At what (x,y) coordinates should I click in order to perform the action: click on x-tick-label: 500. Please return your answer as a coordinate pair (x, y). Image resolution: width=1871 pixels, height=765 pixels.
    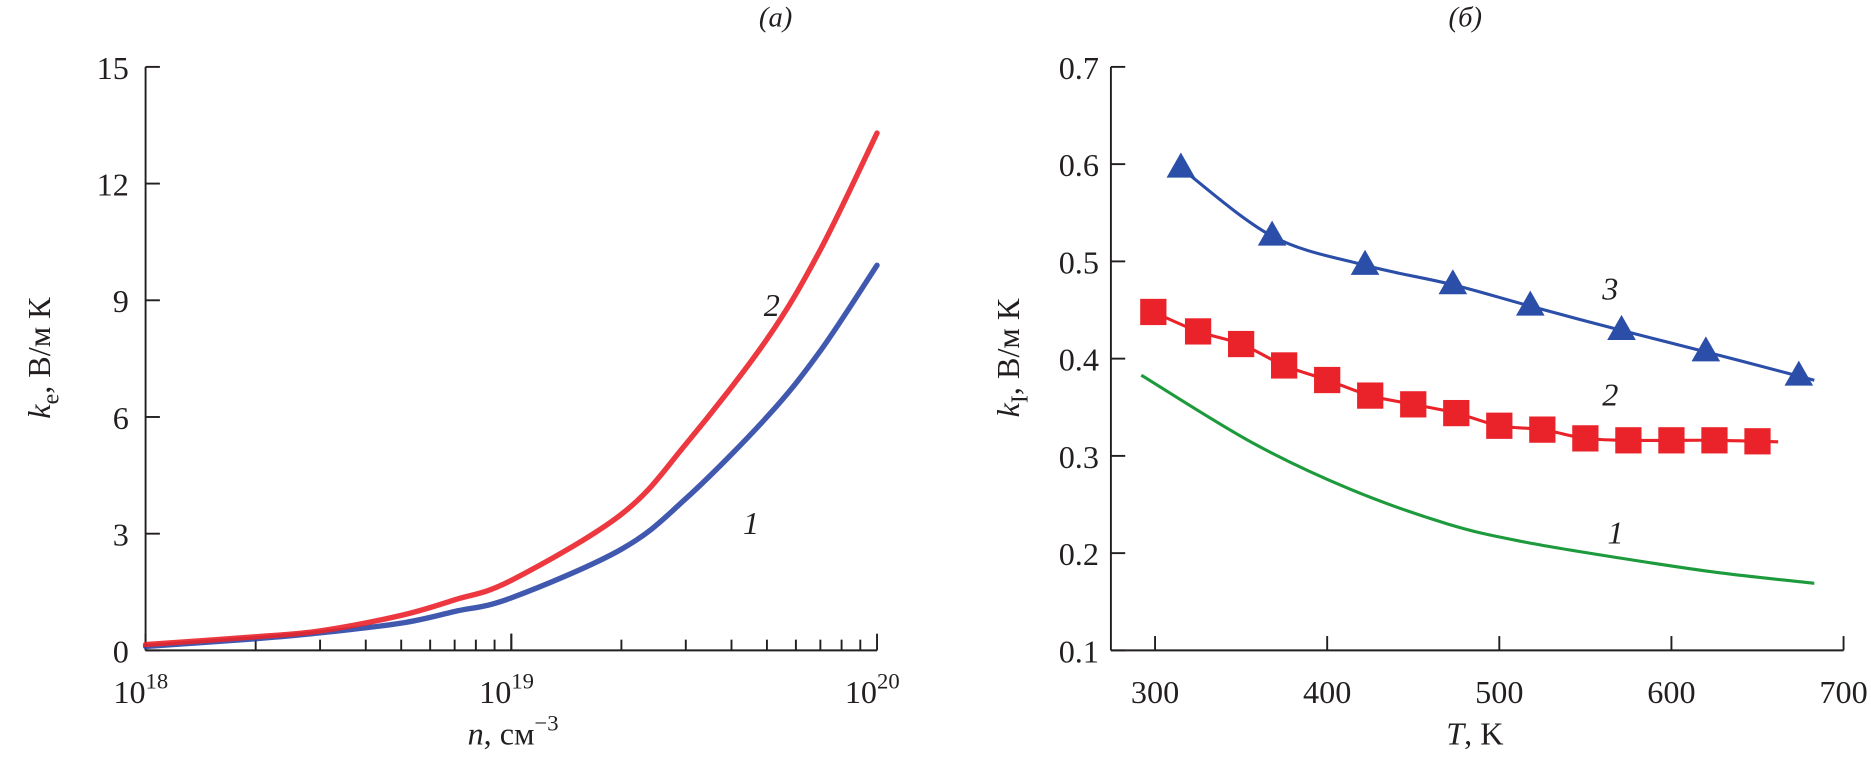
    Looking at the image, I should click on (1499, 692).